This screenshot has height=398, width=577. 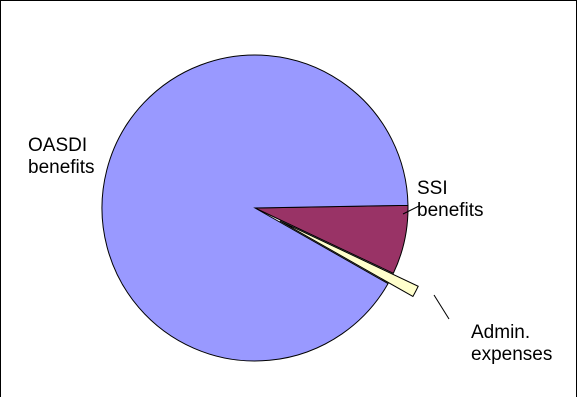 I want to click on leader-lines, so click(x=426, y=262).